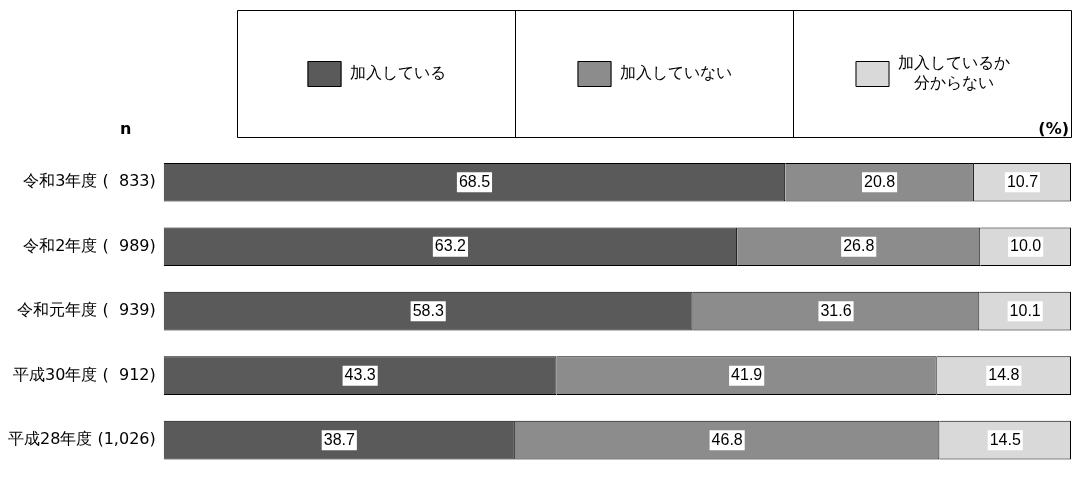 This screenshot has width=1073, height=490. What do you see at coordinates (474, 181) in the screenshot?
I see `data-label: 68.5` at bounding box center [474, 181].